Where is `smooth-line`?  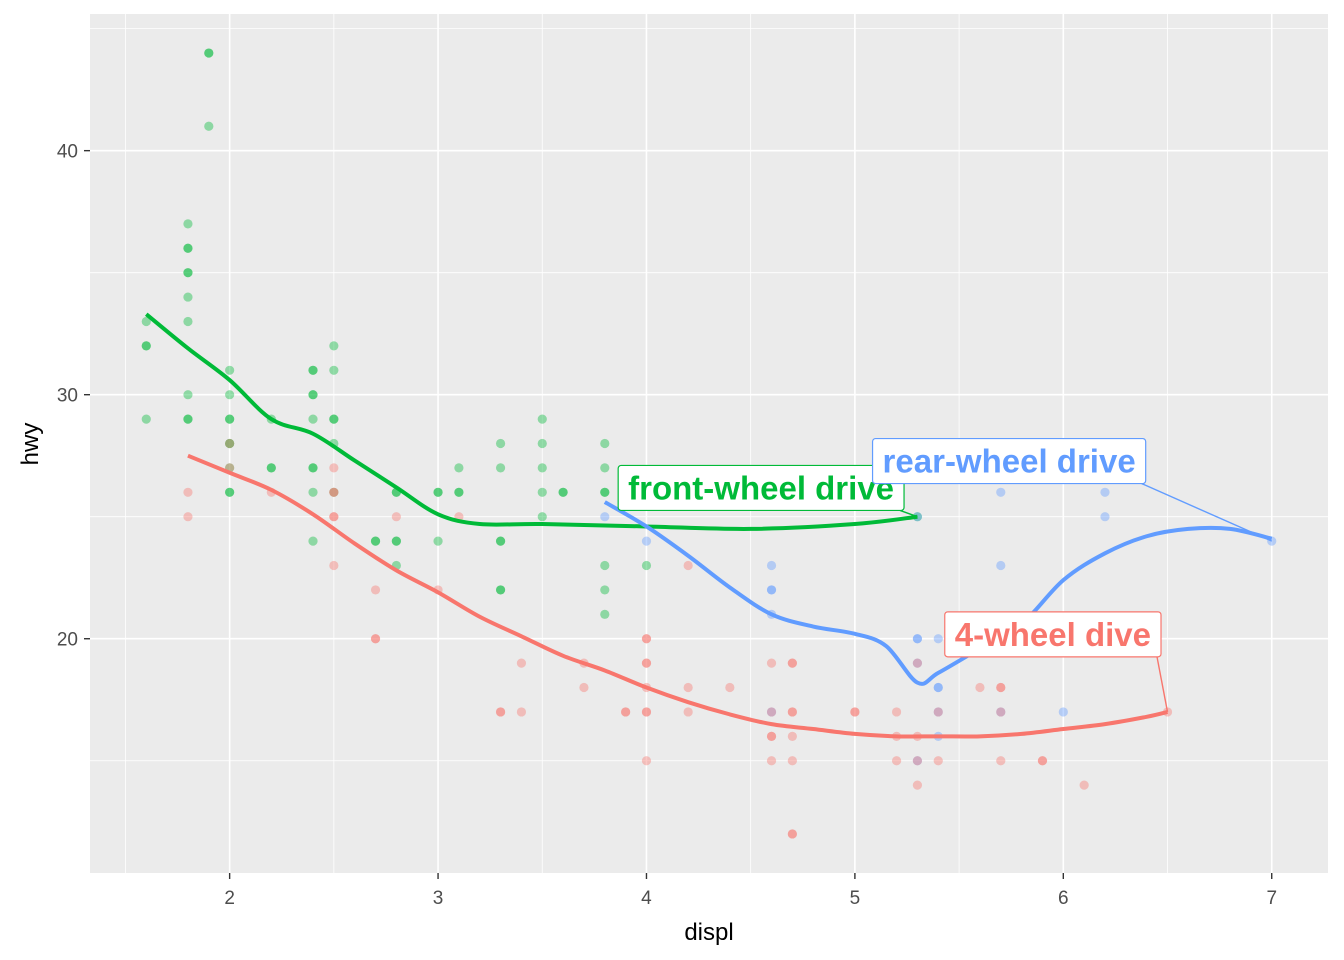 smooth-line is located at coordinates (531, 421).